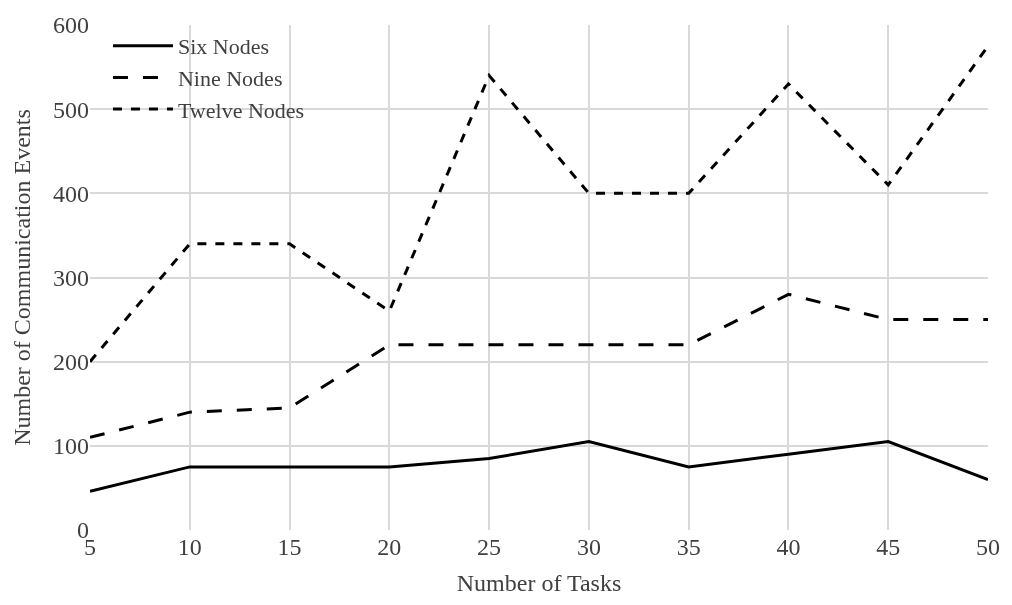  I want to click on line-series, so click(539, 466).